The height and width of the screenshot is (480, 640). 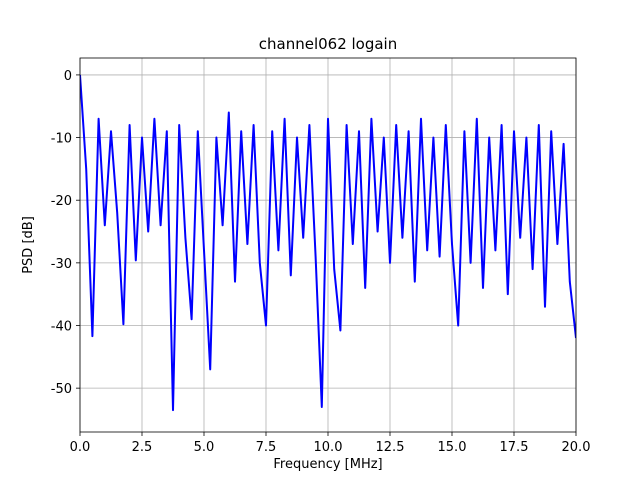 I want to click on y-tick-label: -10, so click(x=61, y=139).